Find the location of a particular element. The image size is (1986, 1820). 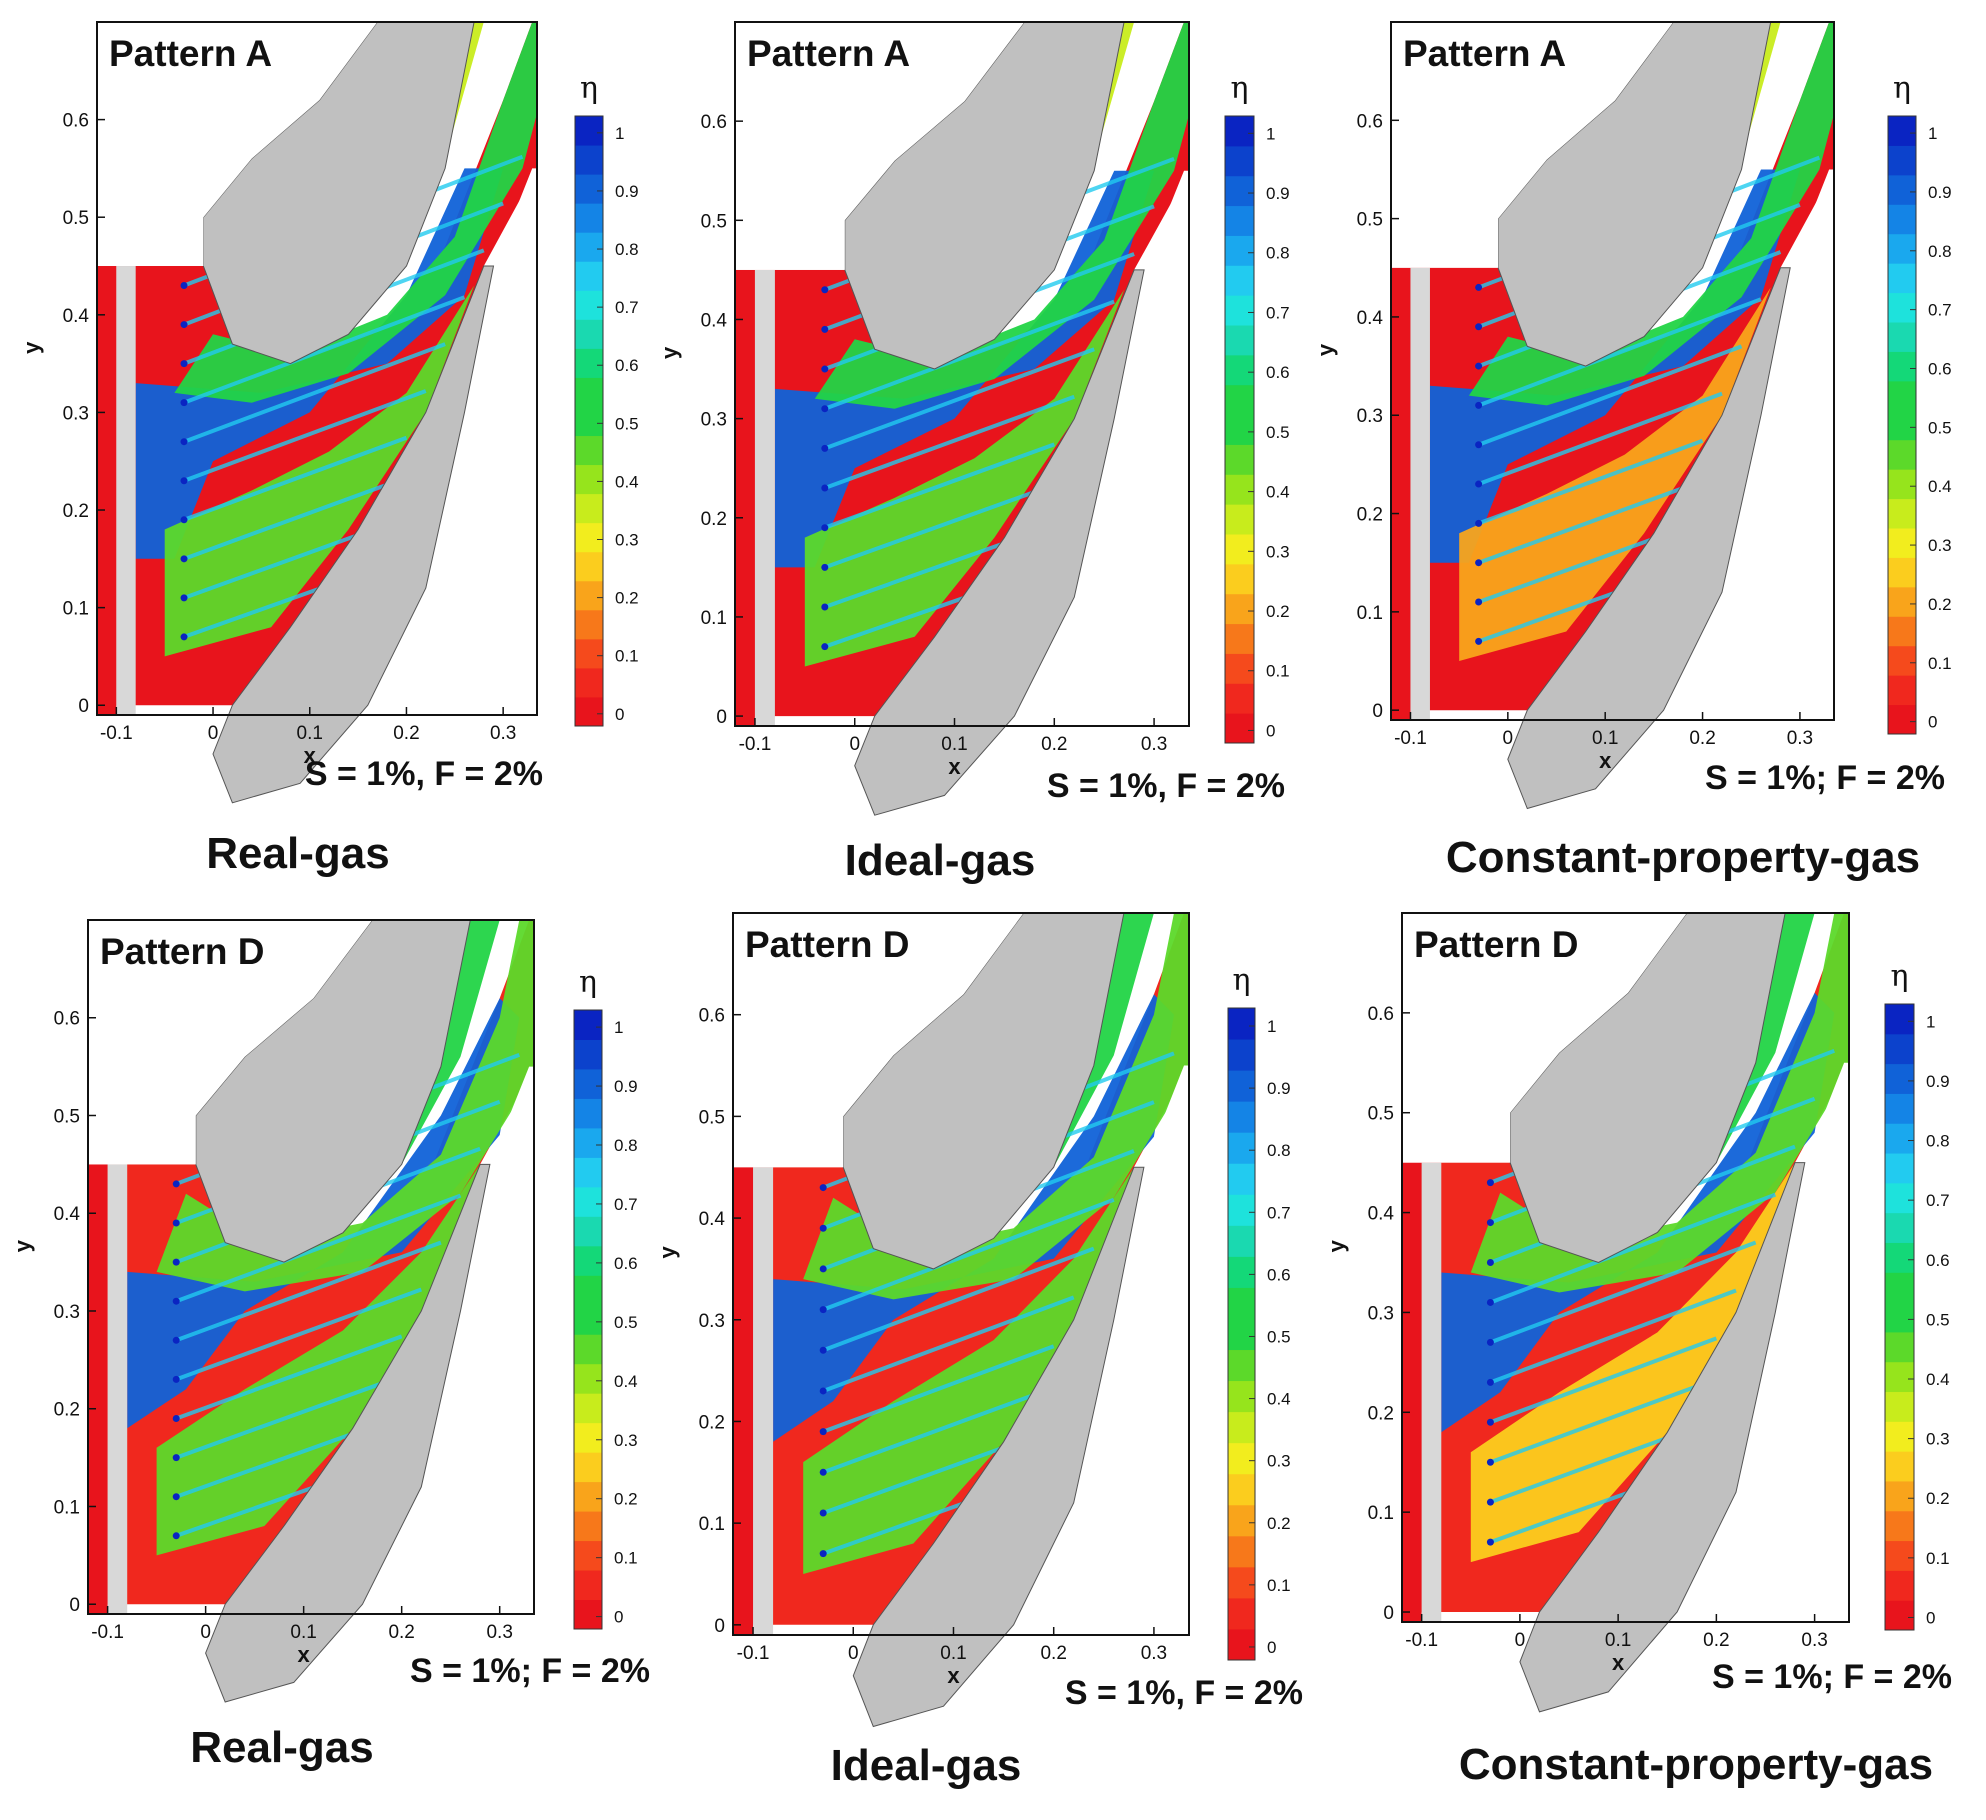

x-tick-label: 0.1 is located at coordinates (953, 1653).